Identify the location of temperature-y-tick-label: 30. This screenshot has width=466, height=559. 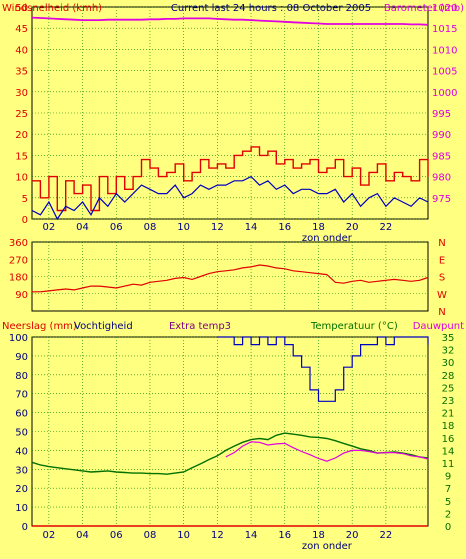
(448, 363).